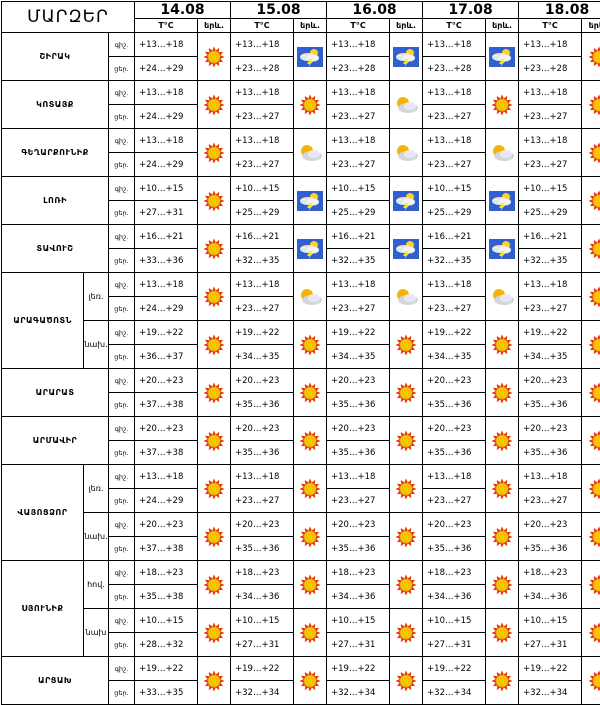  Describe the element at coordinates (96, 489) in the screenshot. I see `region-subzone: լեռ.` at that location.